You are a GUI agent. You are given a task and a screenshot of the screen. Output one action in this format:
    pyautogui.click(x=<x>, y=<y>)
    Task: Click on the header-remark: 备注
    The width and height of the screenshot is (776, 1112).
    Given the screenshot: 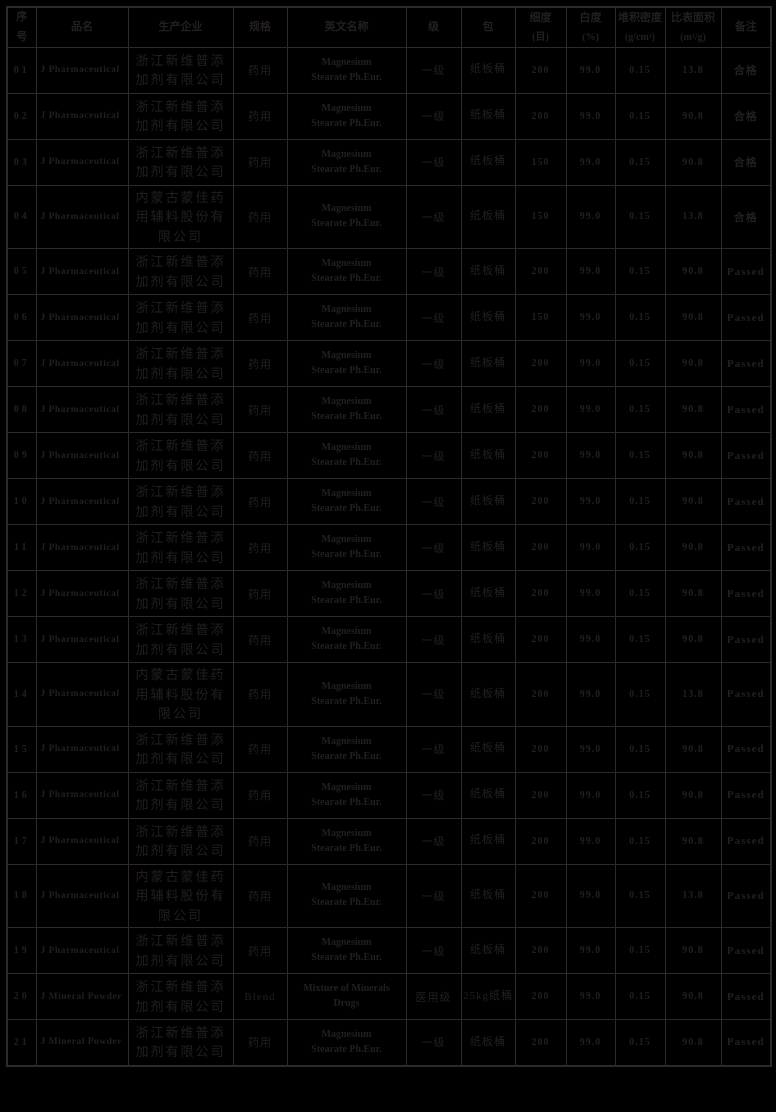 What is the action you would take?
    pyautogui.click(x=746, y=27)
    